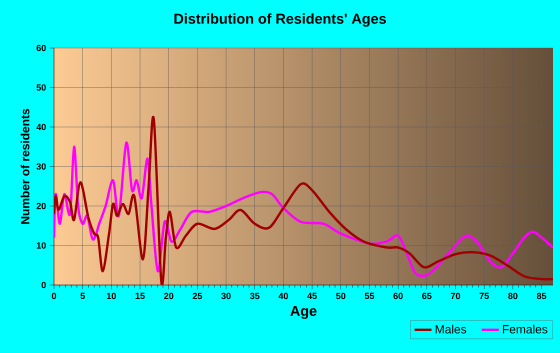 Image resolution: width=560 pixels, height=353 pixels. What do you see at coordinates (280, 20) in the screenshot?
I see `chart-title: Distribution of Residents' Ages` at bounding box center [280, 20].